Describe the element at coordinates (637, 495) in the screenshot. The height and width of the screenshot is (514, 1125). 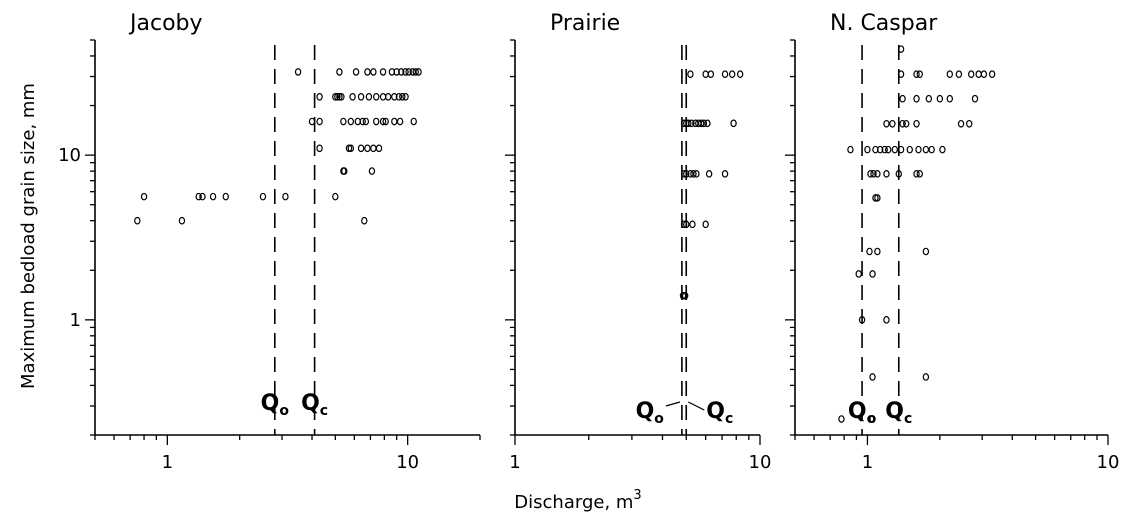
I see `x-axis-title-superscript: 3` at that location.